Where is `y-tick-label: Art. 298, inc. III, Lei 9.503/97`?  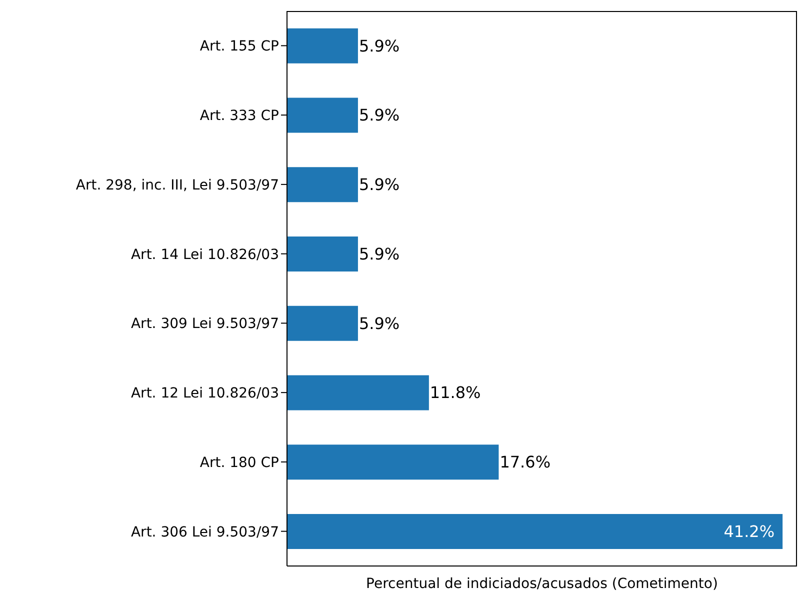 y-tick-label: Art. 298, inc. III, Lei 9.503/97 is located at coordinates (177, 185).